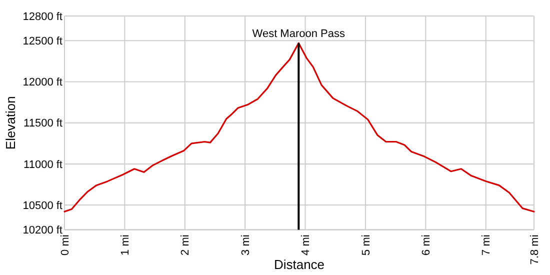 The image size is (550, 275). I want to click on y-tick-label: 12500 ft, so click(42, 42).